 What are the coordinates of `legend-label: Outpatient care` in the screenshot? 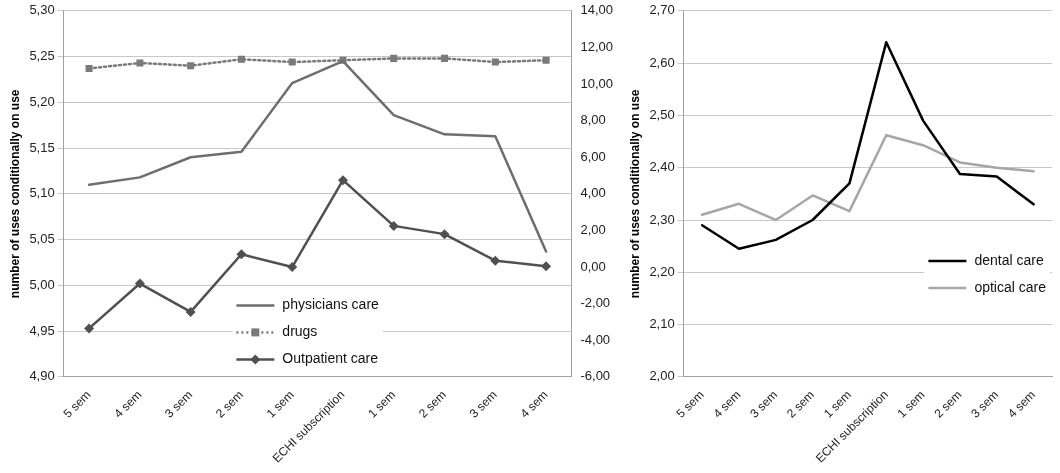 It's located at (330, 358).